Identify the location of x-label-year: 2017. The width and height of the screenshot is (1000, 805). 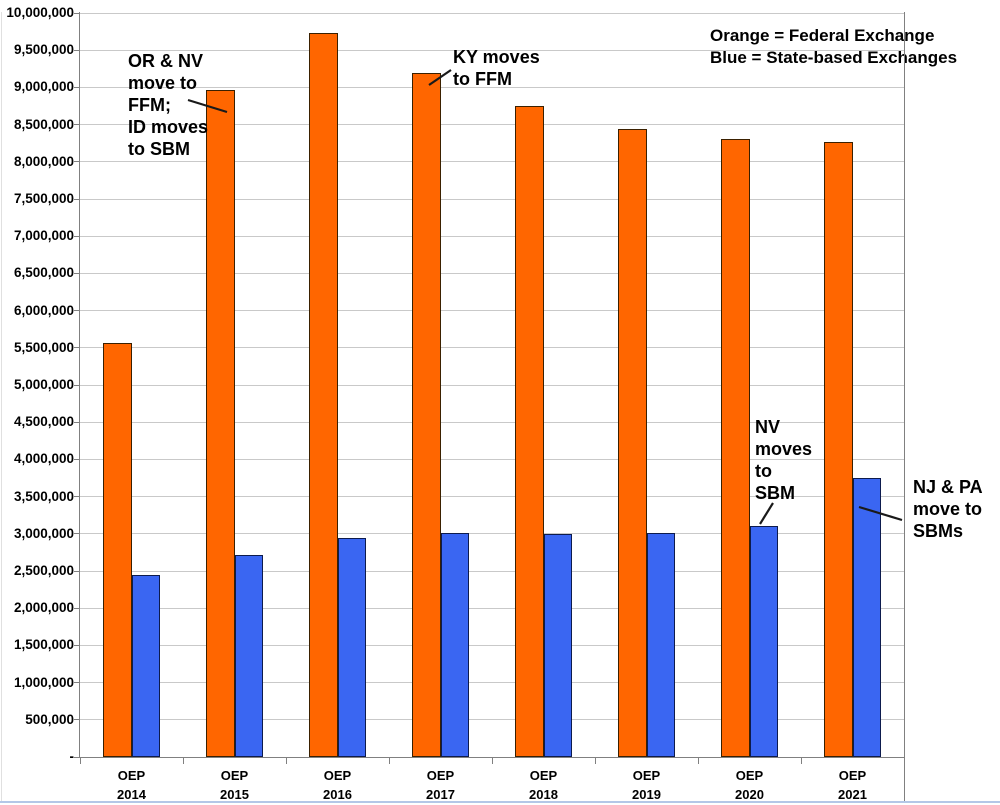
(440, 794).